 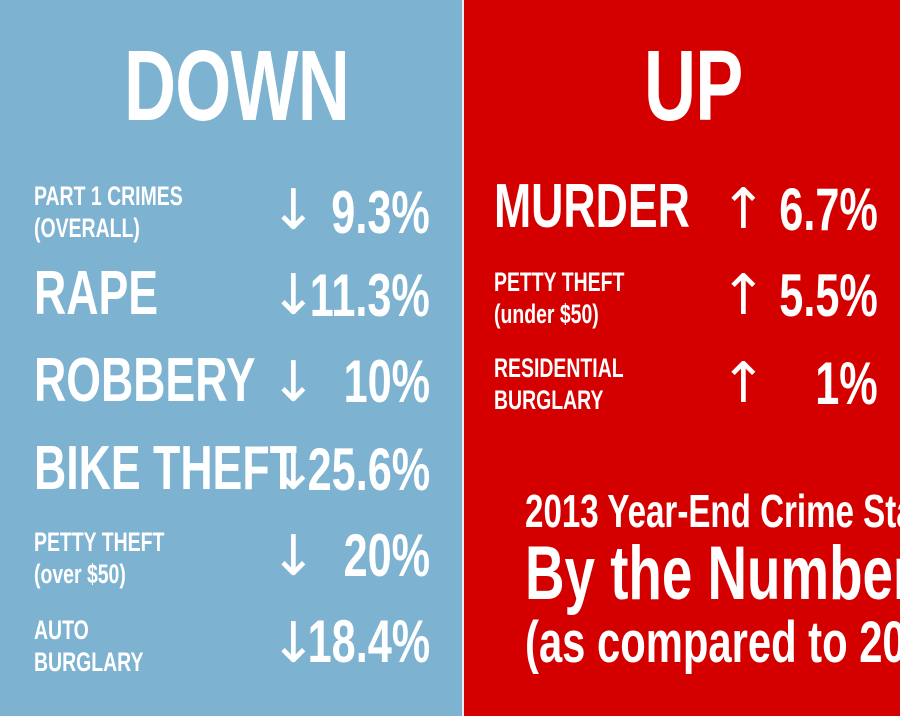 What do you see at coordinates (108, 212) in the screenshot?
I see `down-row-part1-label: PART 1 CRIMES (OVERALL)` at bounding box center [108, 212].